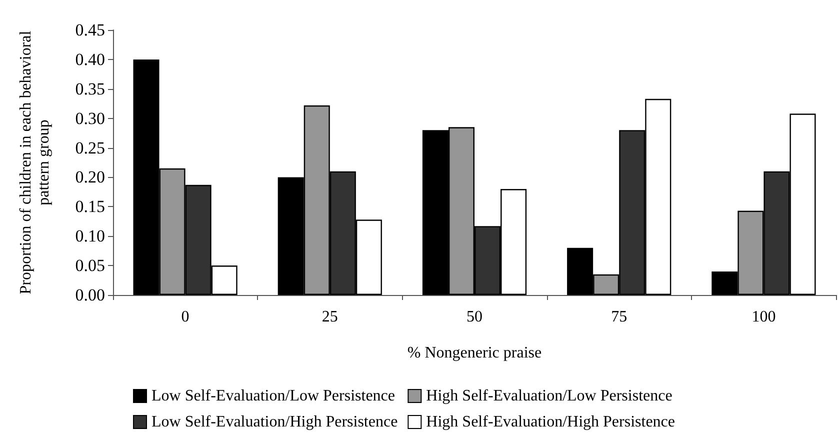 Image resolution: width=838 pixels, height=439 pixels. Describe the element at coordinates (90, 236) in the screenshot. I see `y-tick-label: 0.10` at that location.